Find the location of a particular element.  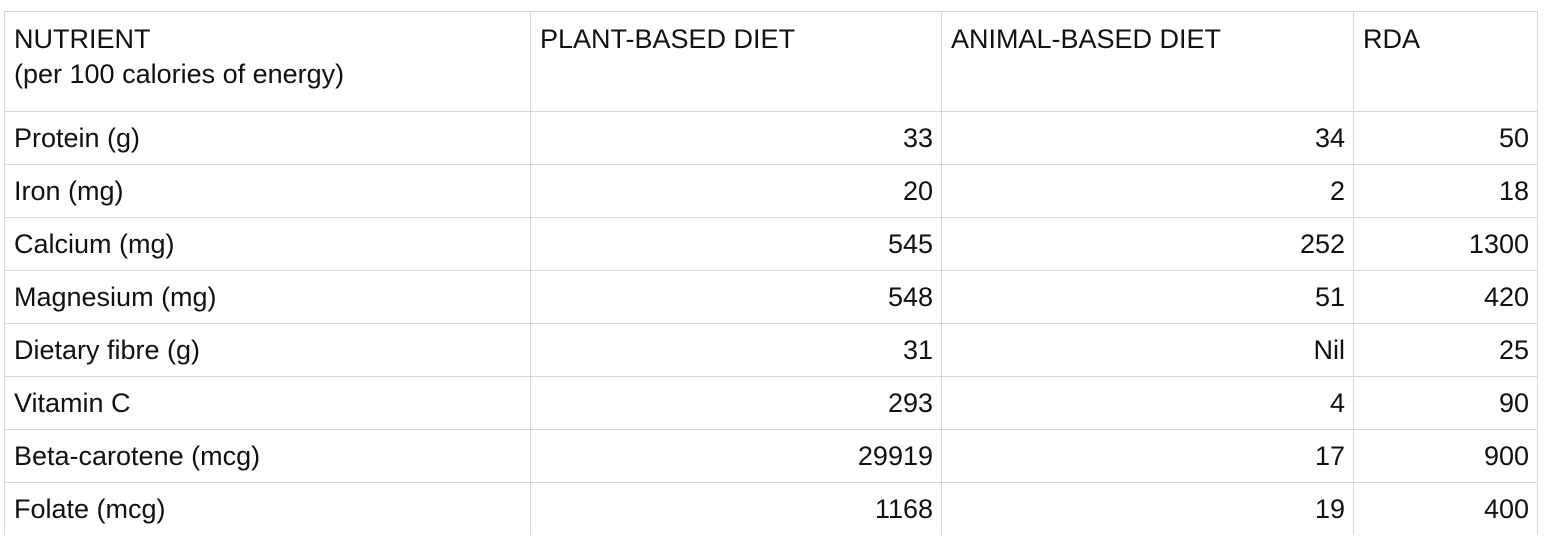

animal-value-cell: 51 is located at coordinates (1147, 297).